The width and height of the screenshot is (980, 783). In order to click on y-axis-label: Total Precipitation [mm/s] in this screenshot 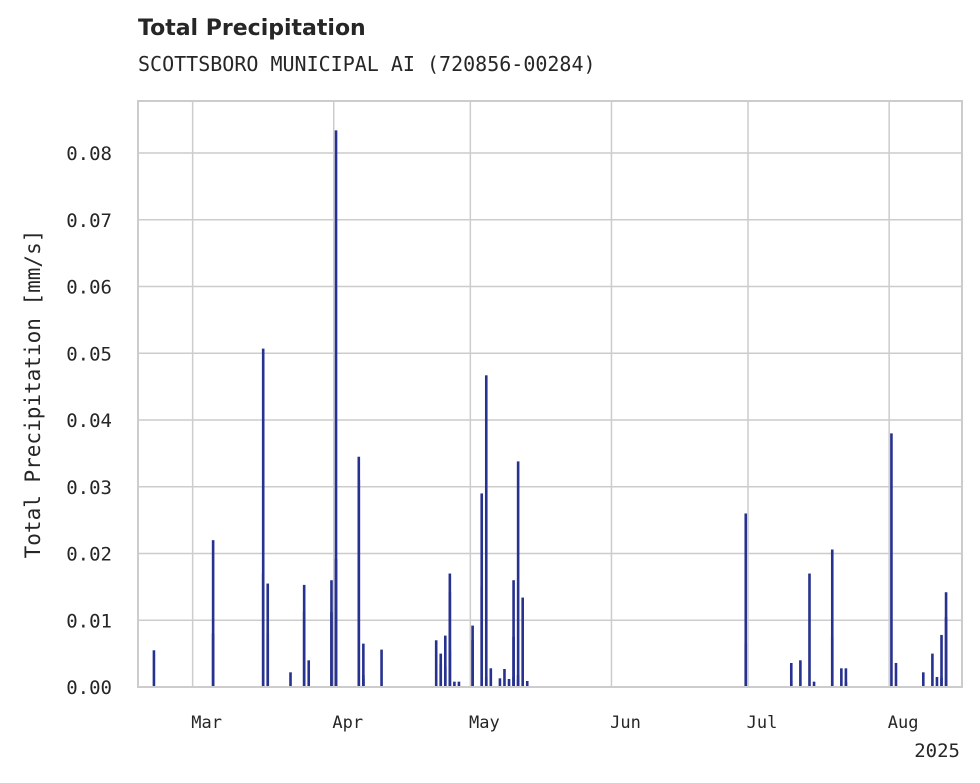, I will do `click(33, 394)`.